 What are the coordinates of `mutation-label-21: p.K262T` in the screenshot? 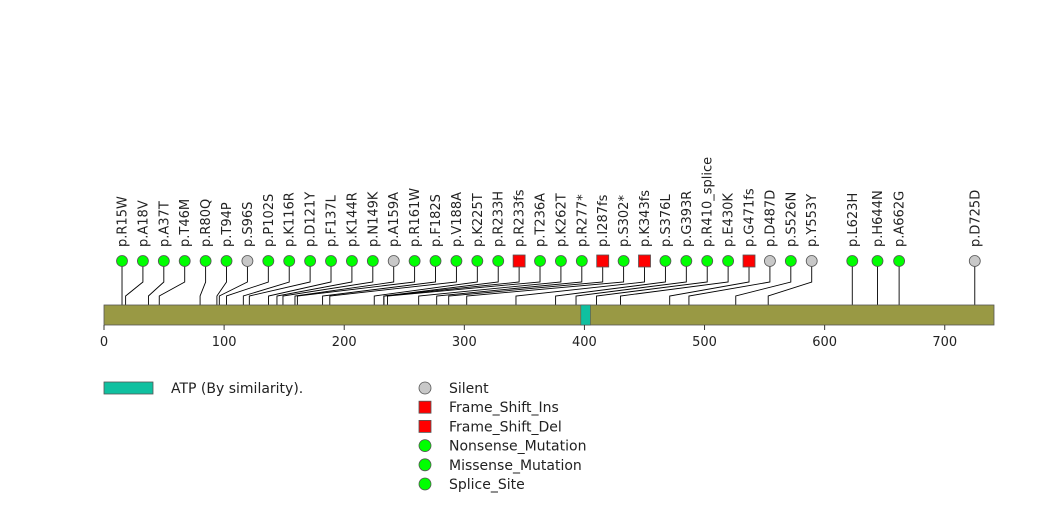 It's located at (561, 220).